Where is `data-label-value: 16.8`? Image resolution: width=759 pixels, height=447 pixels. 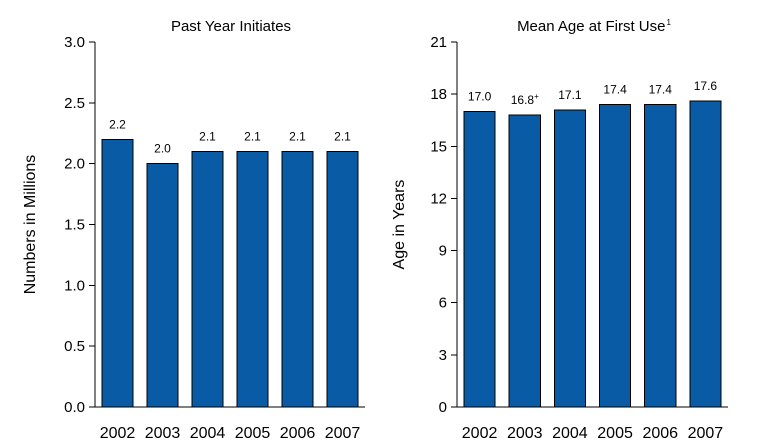
data-label-value: 16.8 is located at coordinates (523, 100).